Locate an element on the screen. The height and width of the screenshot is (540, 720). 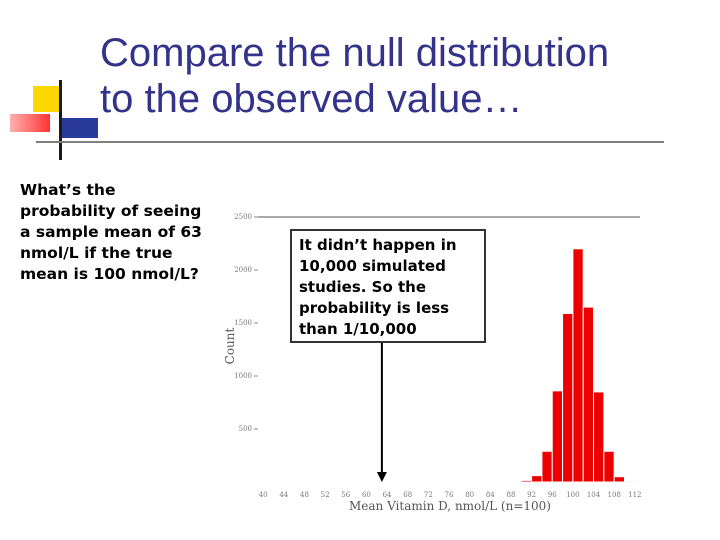
x-tick-label: 52 is located at coordinates (325, 495).